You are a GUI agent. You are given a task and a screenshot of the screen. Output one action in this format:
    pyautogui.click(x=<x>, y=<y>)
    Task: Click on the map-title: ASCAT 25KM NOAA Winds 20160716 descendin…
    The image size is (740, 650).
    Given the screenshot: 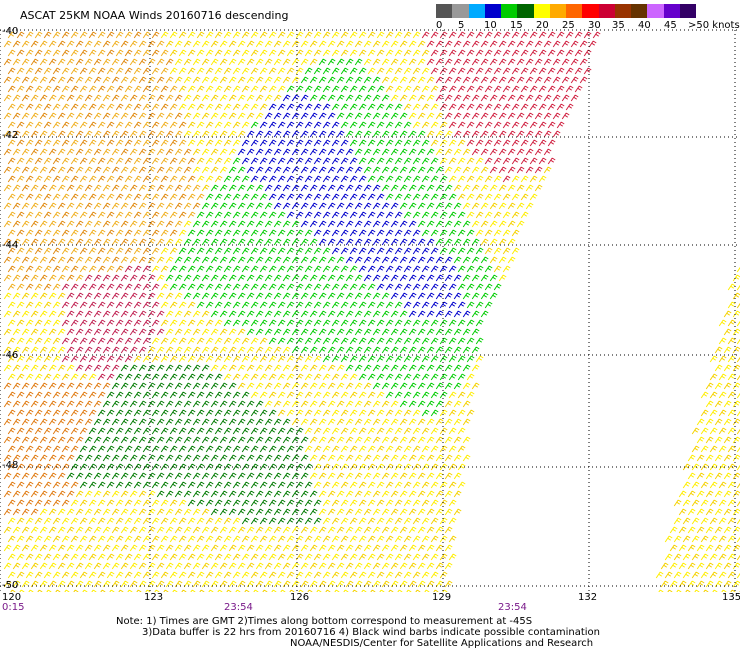 What is the action you would take?
    pyautogui.click(x=154, y=15)
    